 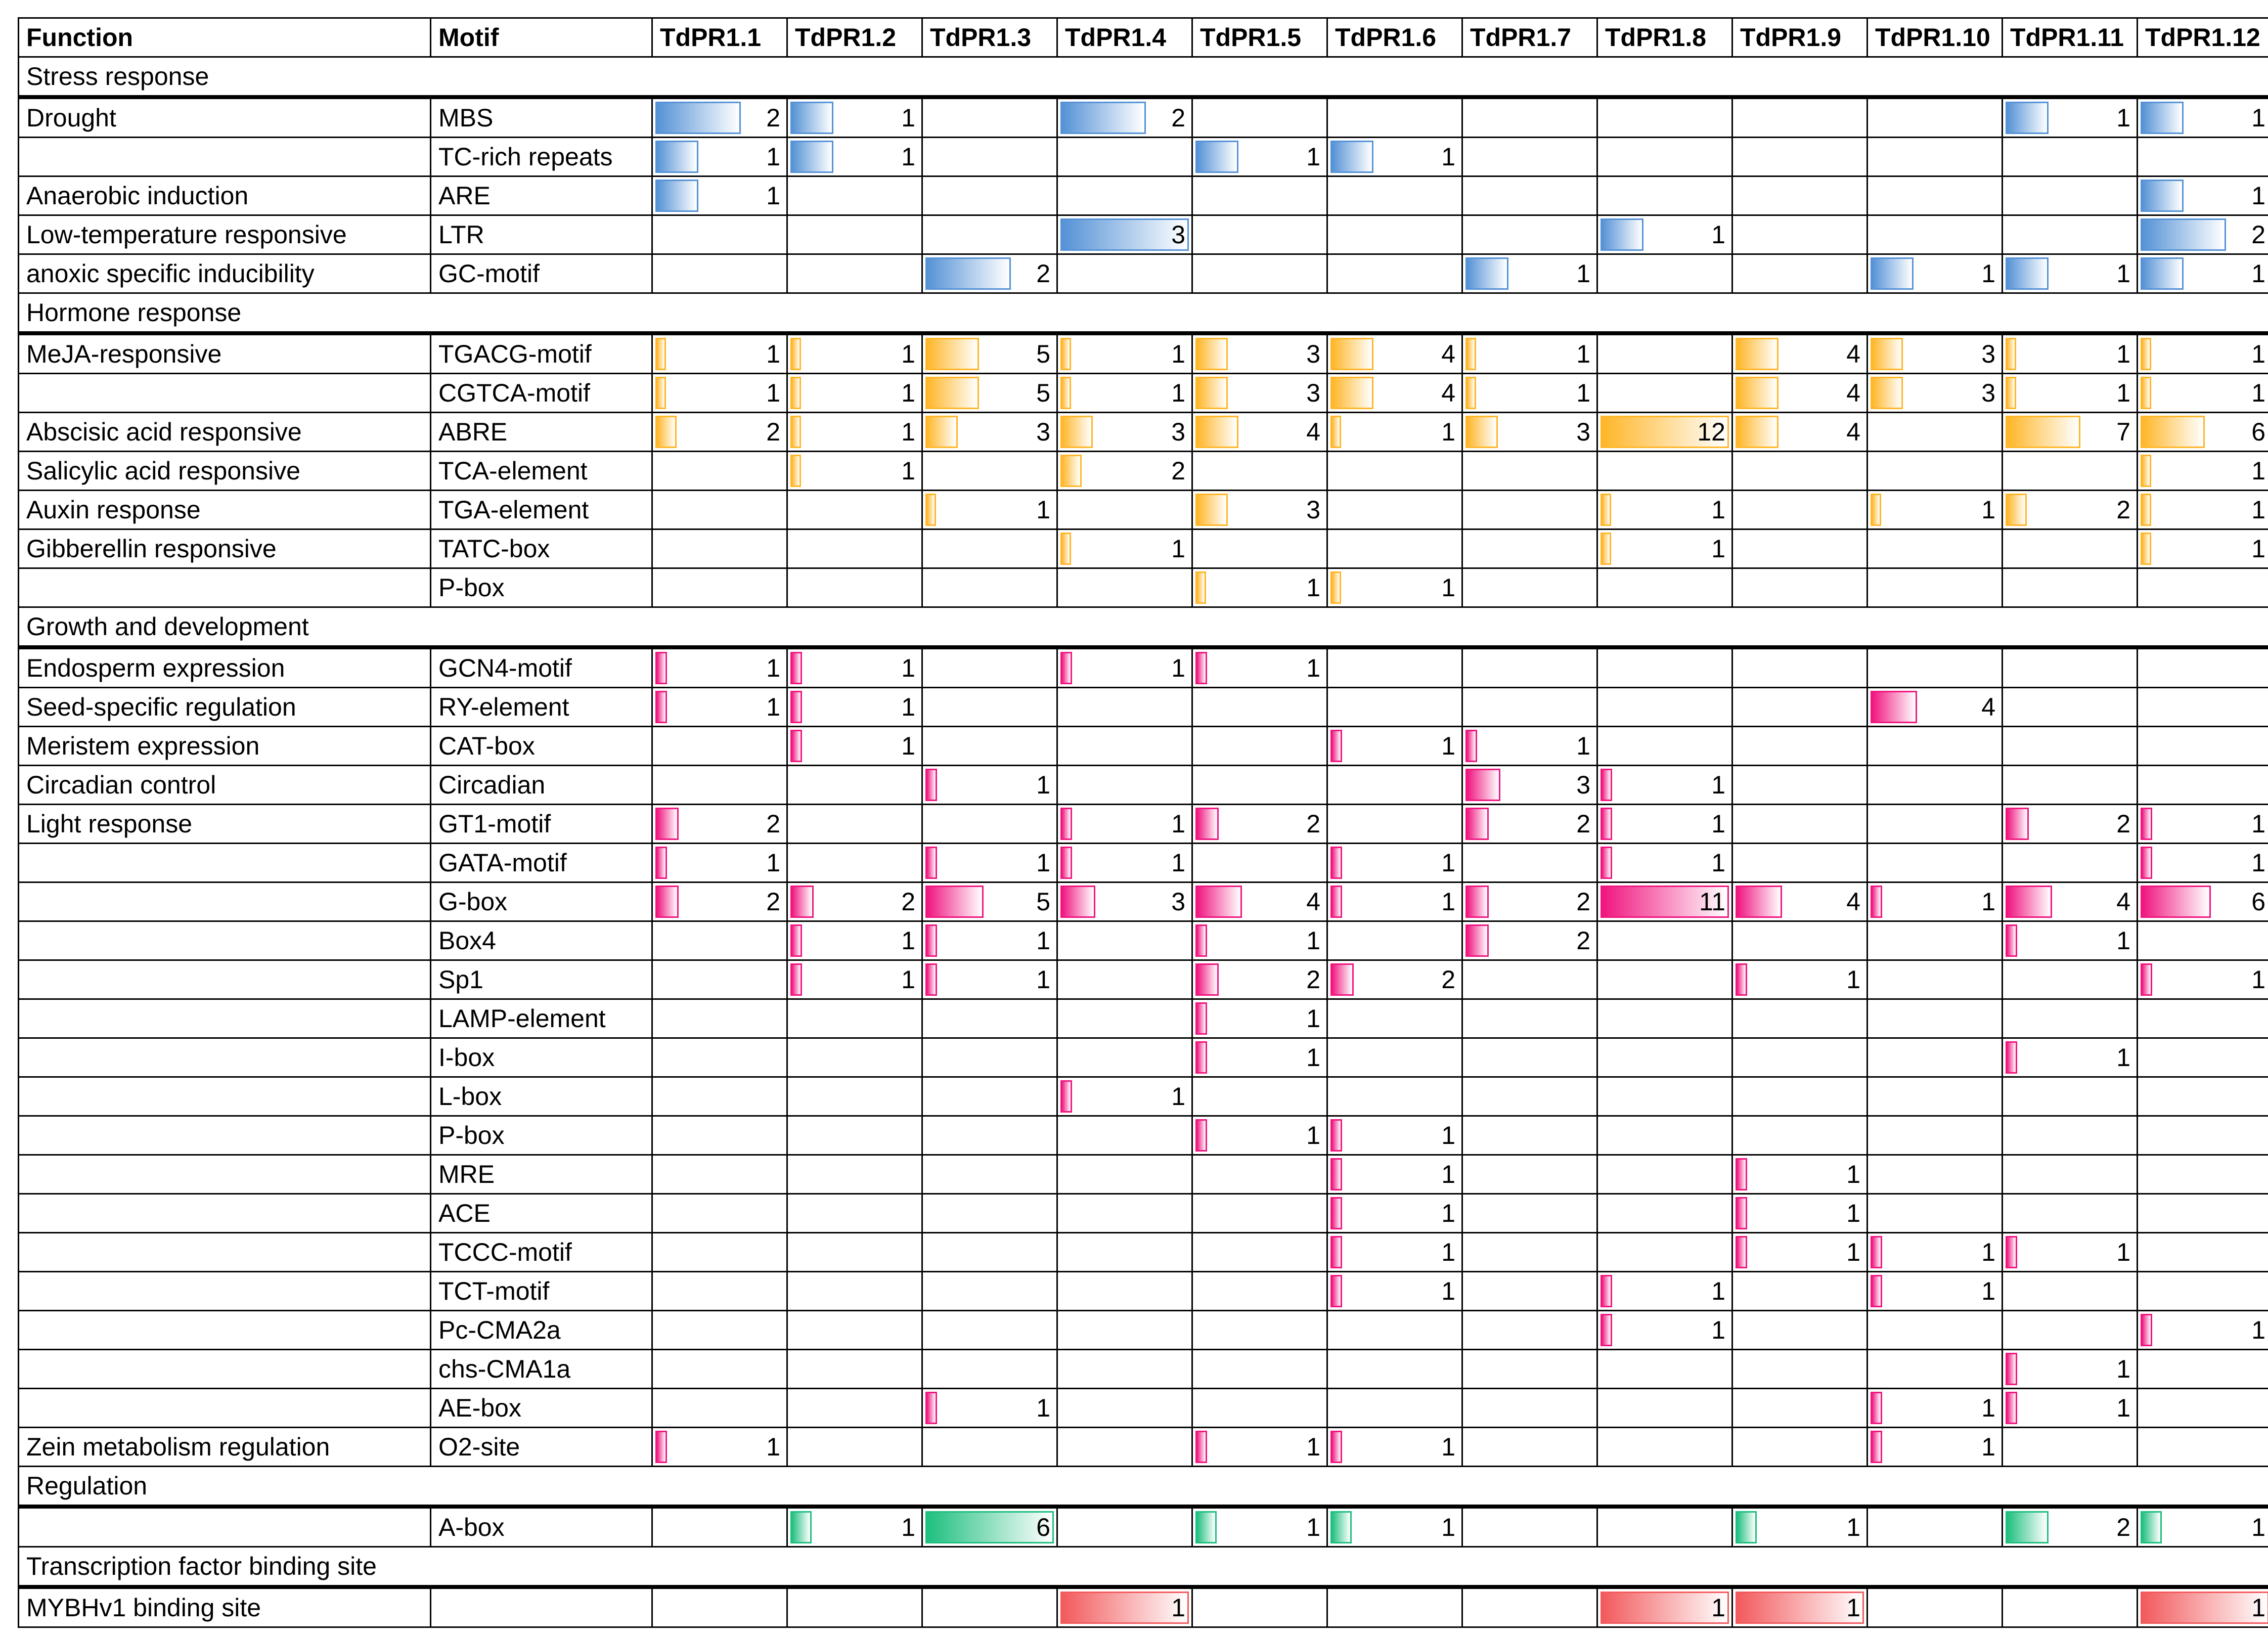 I want to click on value-cell-content: 6, so click(x=2203, y=432).